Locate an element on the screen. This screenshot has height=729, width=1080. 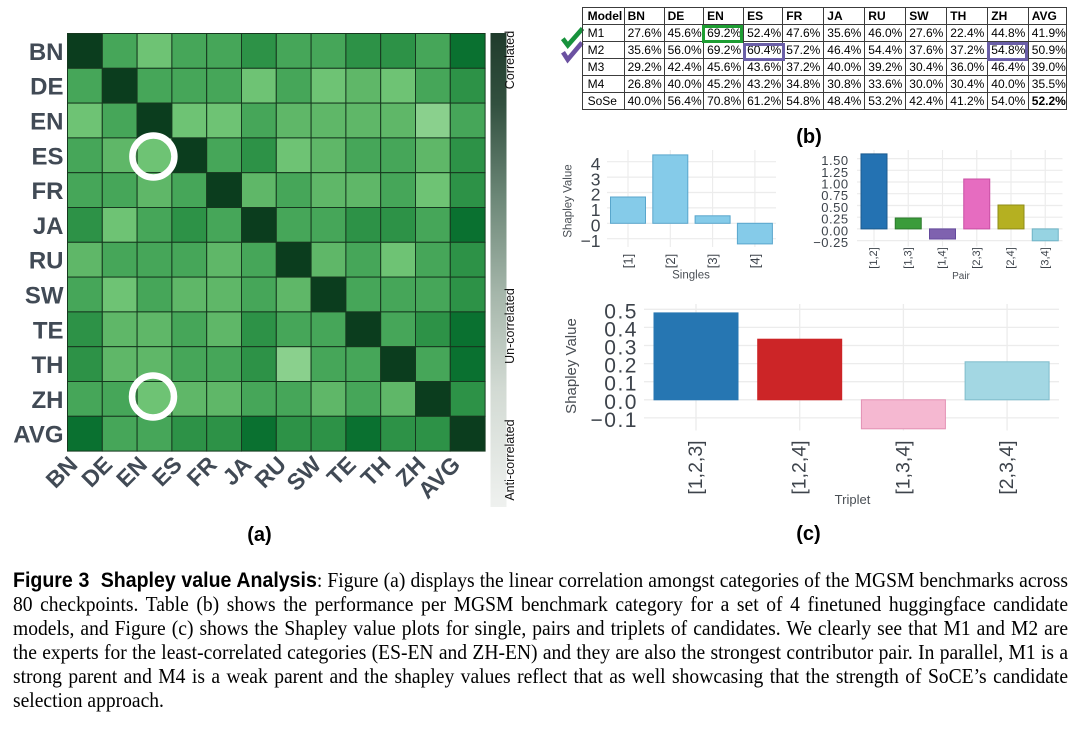
svg-text: [3] is located at coordinates (712, 261).